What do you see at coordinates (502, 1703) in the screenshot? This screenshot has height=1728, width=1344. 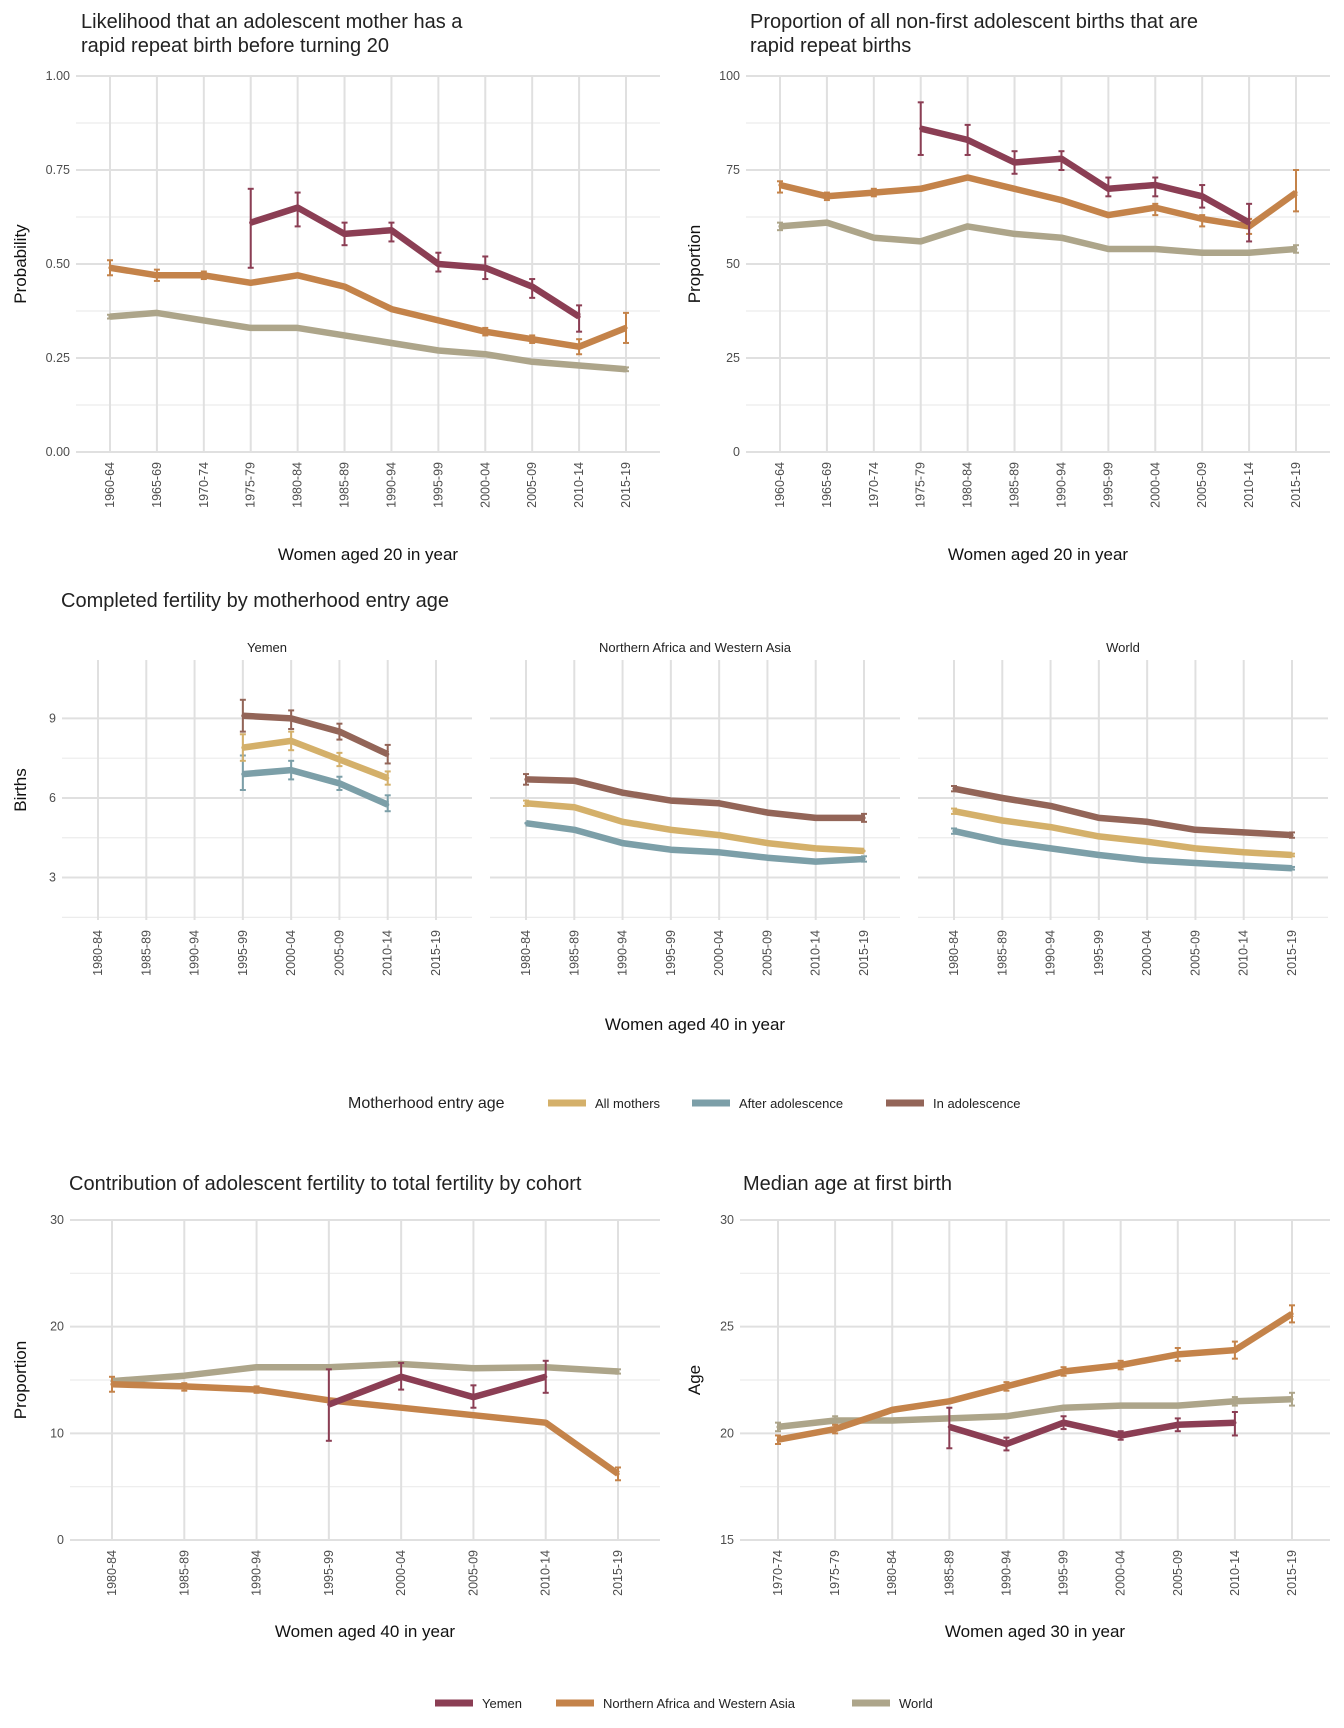 I see `legend-label: Yemen` at bounding box center [502, 1703].